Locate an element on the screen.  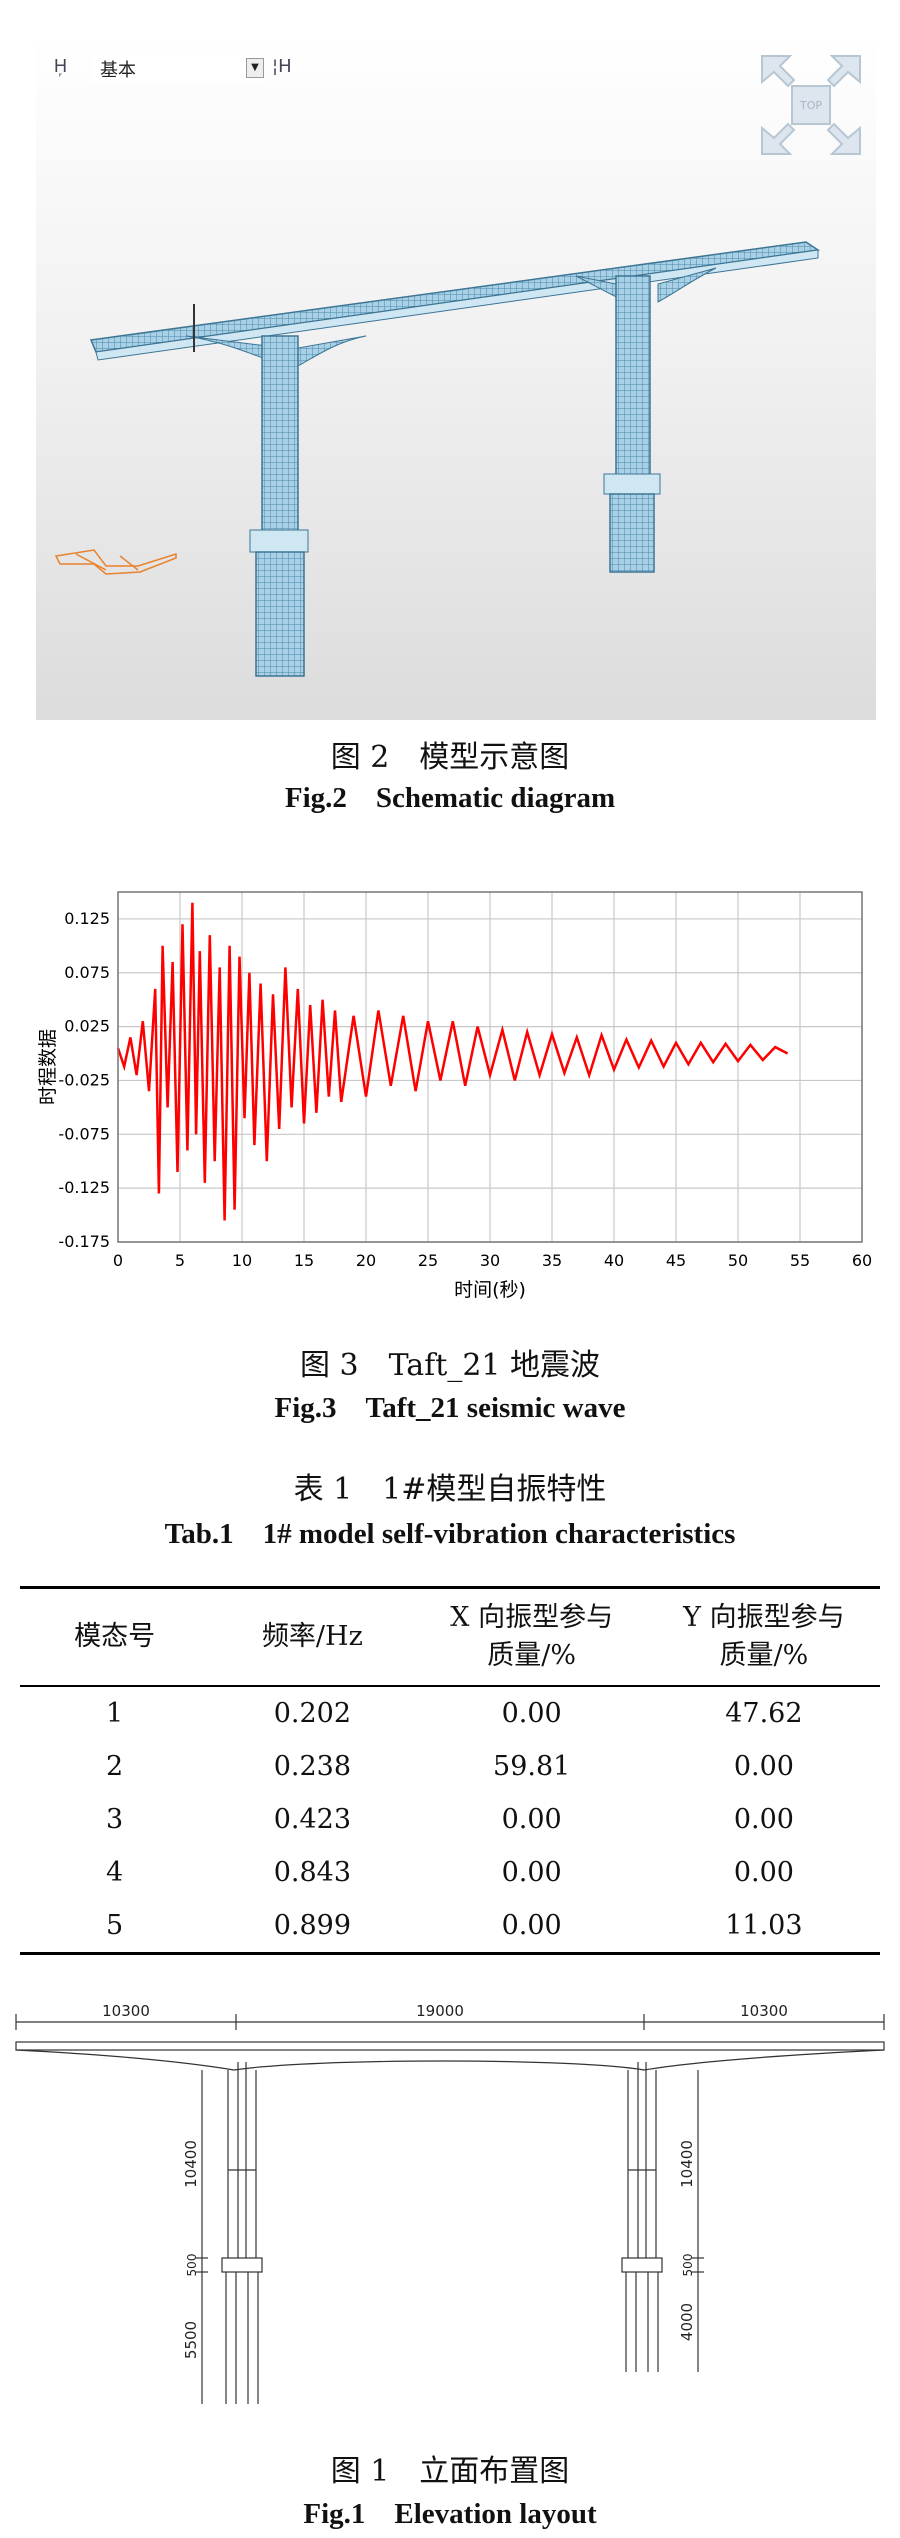
col-header-y-mass: Y 向振型参与 质量/% is located at coordinates (764, 1637).